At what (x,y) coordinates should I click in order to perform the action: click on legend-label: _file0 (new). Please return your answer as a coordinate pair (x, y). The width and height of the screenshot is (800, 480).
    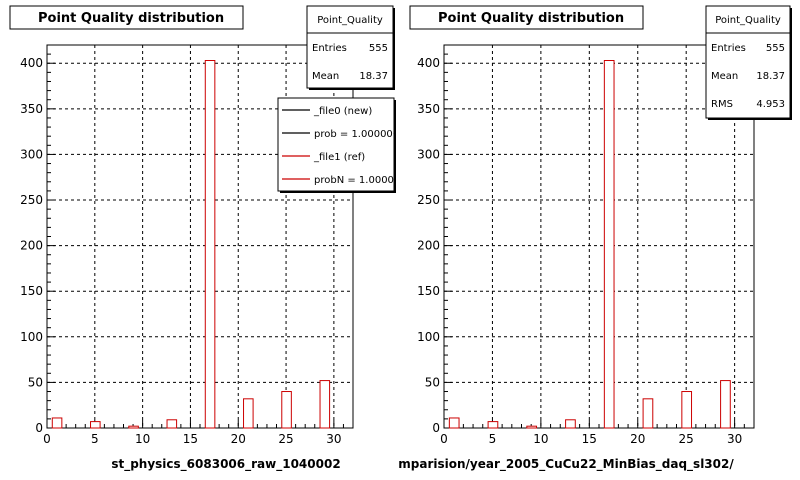
    Looking at the image, I should click on (342, 111).